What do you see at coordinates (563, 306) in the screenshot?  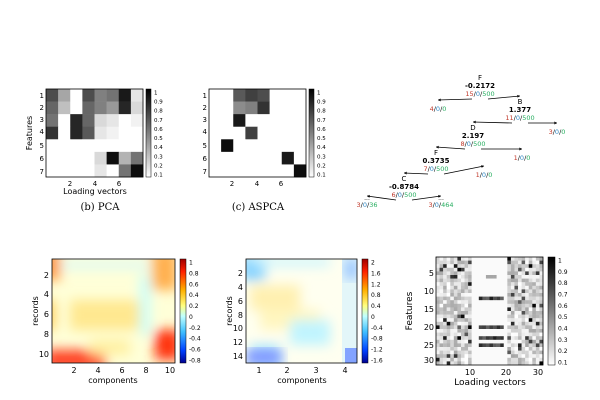 I see `gray-colorbar-label: 0.6` at bounding box center [563, 306].